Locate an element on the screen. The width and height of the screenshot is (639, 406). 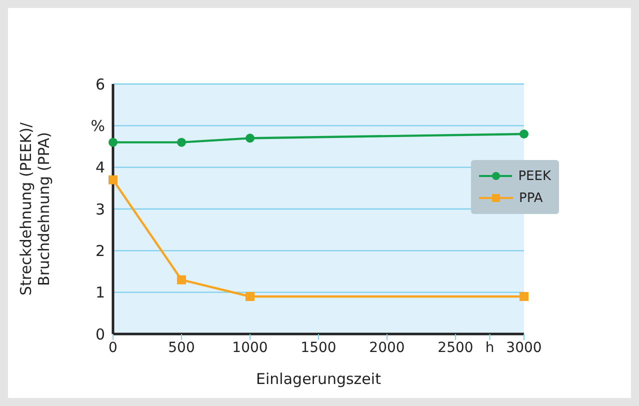
x-tick-label: 2500 is located at coordinates (456, 348).